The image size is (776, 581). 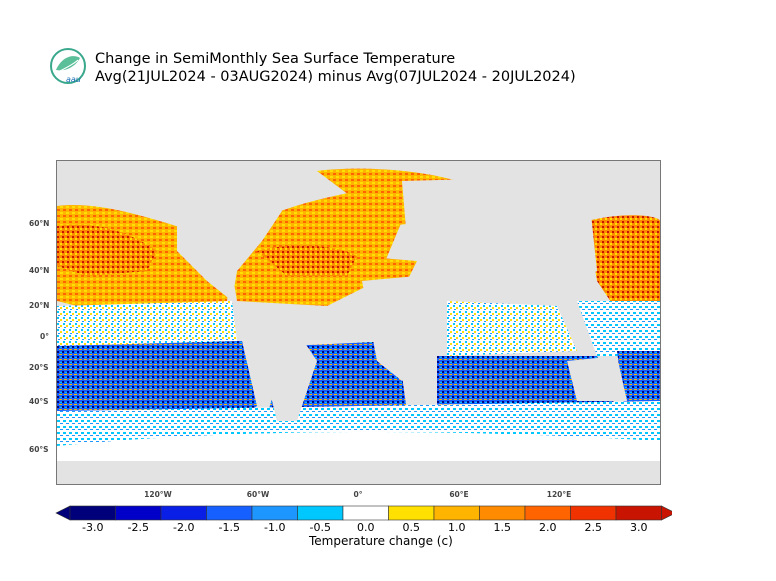 I want to click on lat-label-equator: 0°, so click(x=44, y=336).